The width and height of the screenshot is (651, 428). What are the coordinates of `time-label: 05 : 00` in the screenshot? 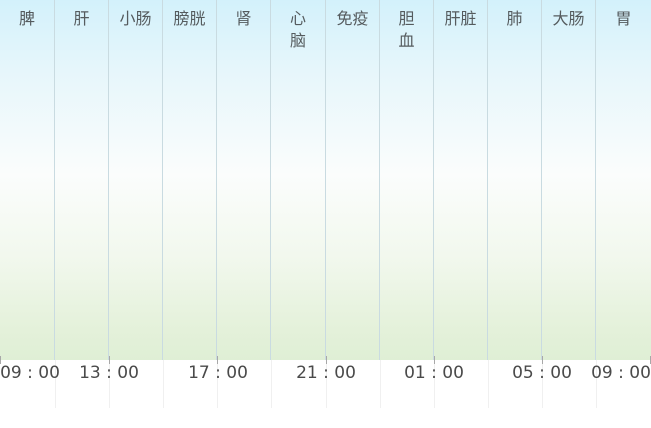 It's located at (542, 373).